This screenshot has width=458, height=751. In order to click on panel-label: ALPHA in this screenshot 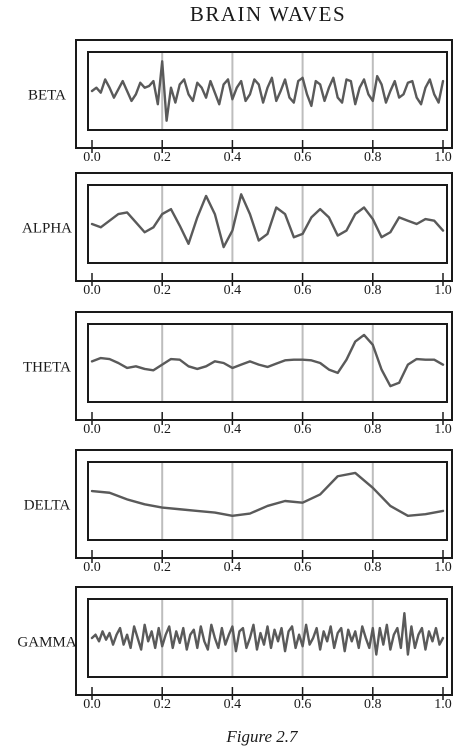, I will do `click(47, 228)`.